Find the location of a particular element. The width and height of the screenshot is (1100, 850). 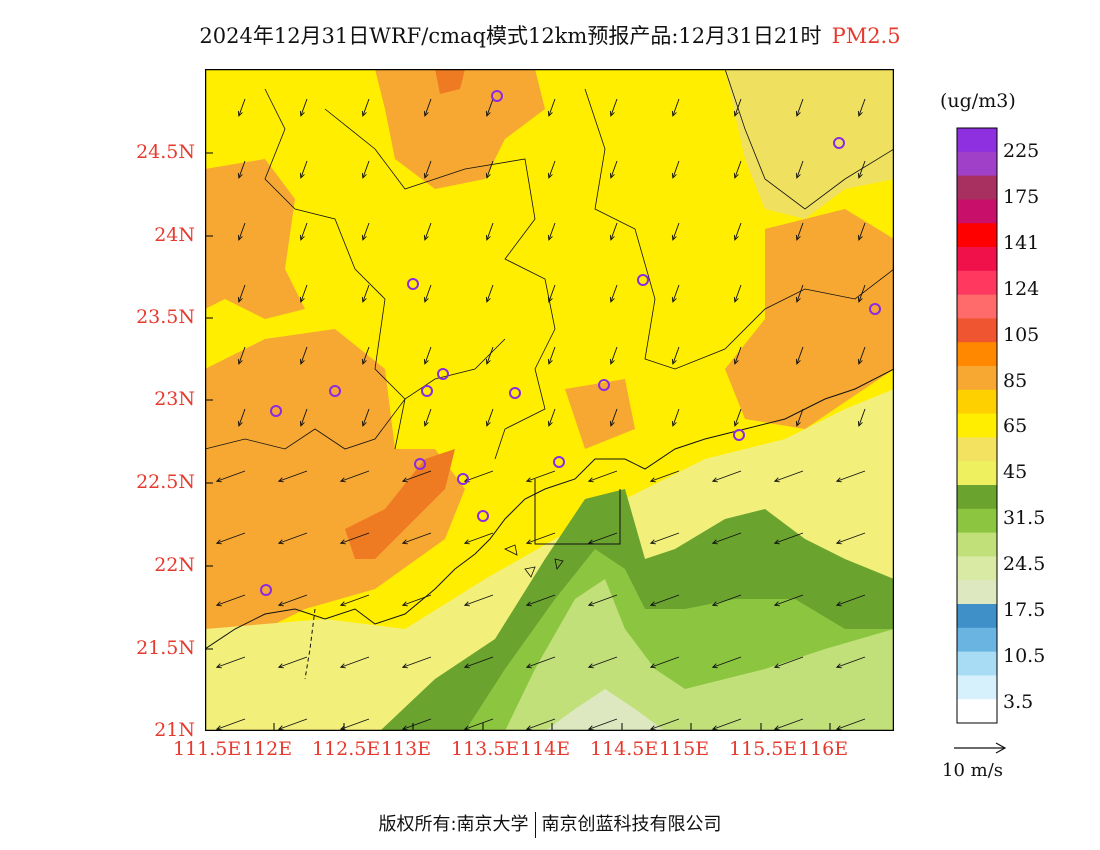

lon-tick-label: 113.5E is located at coordinates (485, 749).